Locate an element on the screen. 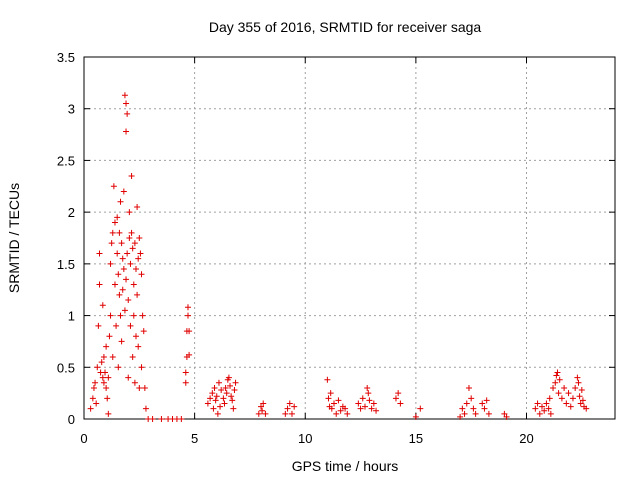 Image resolution: width=640 pixels, height=480 pixels. y-tick-label: 1 is located at coordinates (71, 316).